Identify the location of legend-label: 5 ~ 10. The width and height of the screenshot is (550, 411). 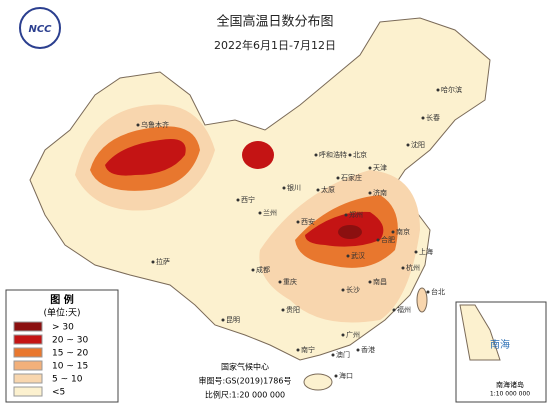
(67, 380).